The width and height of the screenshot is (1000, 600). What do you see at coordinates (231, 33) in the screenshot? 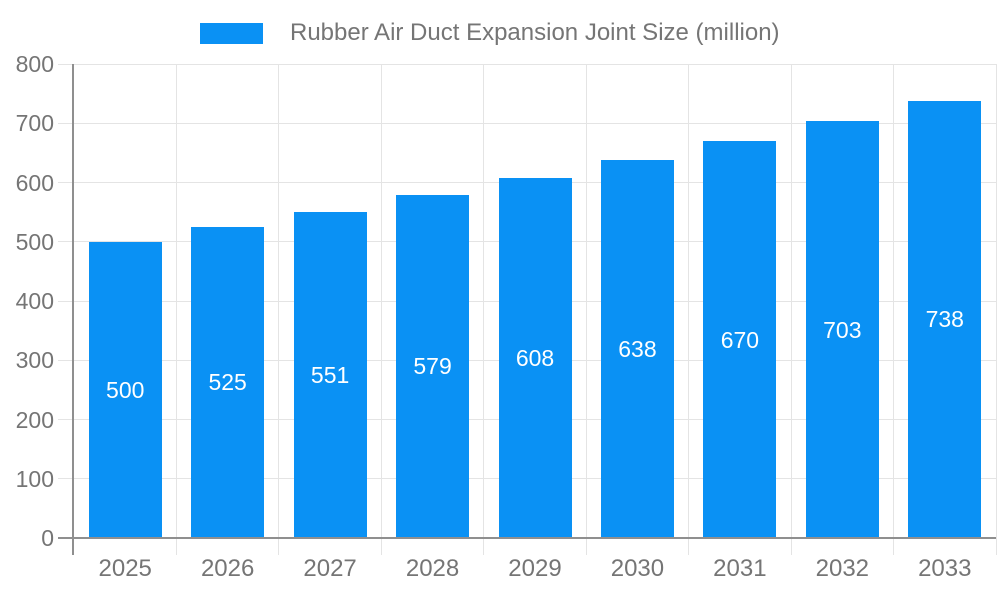
I see `legend-color-swatch` at bounding box center [231, 33].